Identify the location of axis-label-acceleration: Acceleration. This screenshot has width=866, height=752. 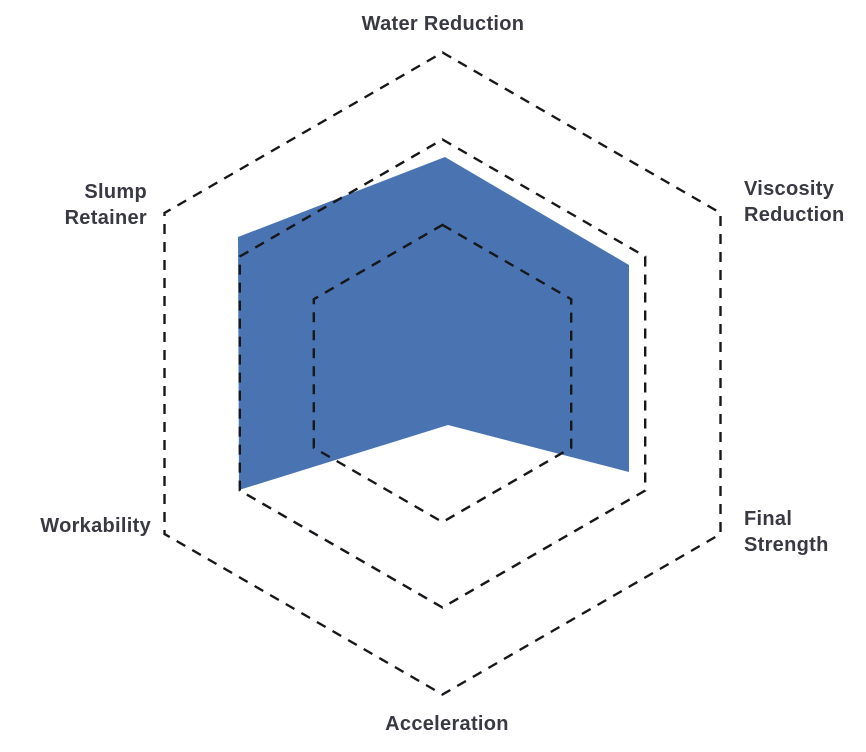
(447, 724).